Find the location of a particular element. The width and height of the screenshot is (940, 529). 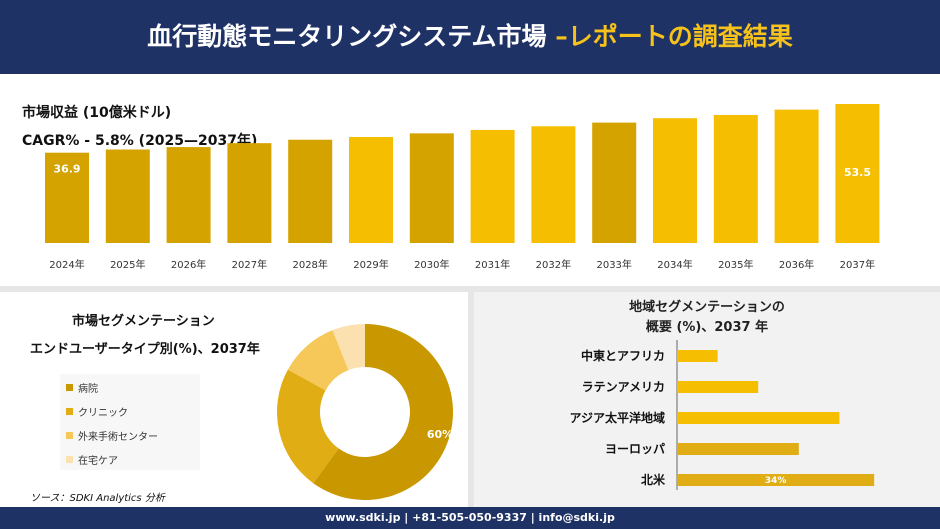

header-banner: 血行動態モニタリングシステム市場 –レポートの調査結果 is located at coordinates (470, 37).